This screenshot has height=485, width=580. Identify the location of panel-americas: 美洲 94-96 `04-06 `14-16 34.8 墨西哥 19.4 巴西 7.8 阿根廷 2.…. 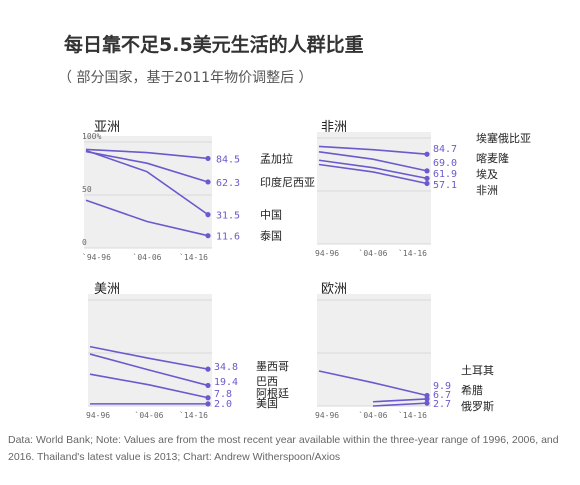
(189, 350).